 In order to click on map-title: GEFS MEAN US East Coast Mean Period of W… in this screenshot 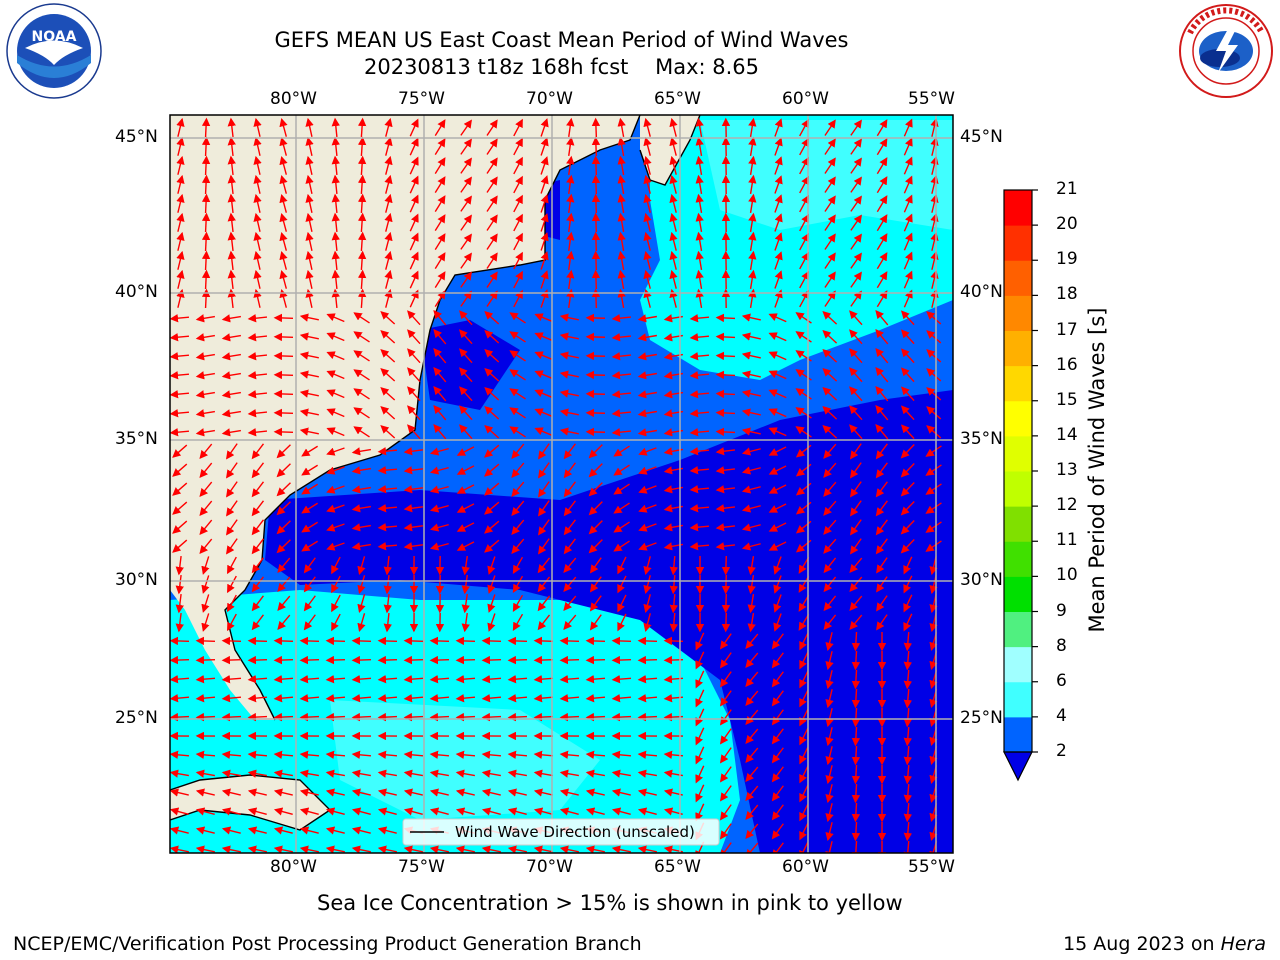, I will do `click(561, 40)`.